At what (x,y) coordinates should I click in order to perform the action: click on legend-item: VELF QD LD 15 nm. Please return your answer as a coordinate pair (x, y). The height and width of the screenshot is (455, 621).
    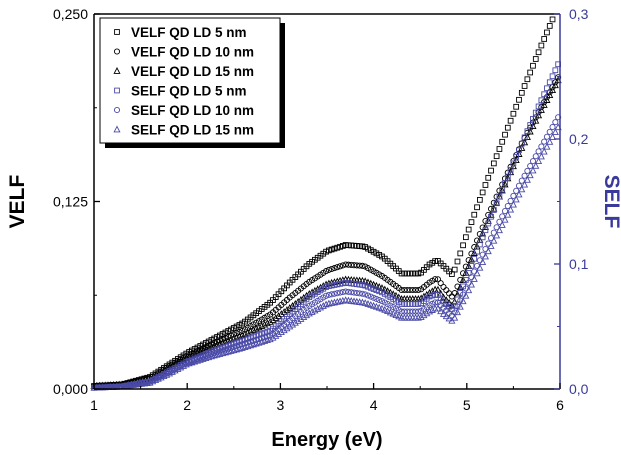
    Looking at the image, I should click on (183, 71).